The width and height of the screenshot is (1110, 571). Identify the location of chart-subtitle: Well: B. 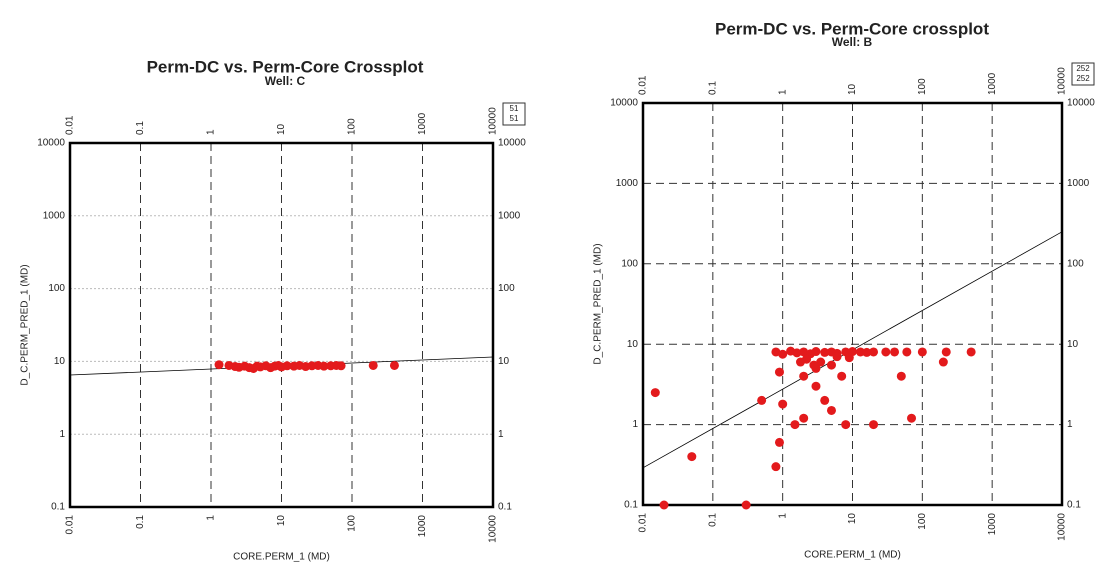
(852, 42).